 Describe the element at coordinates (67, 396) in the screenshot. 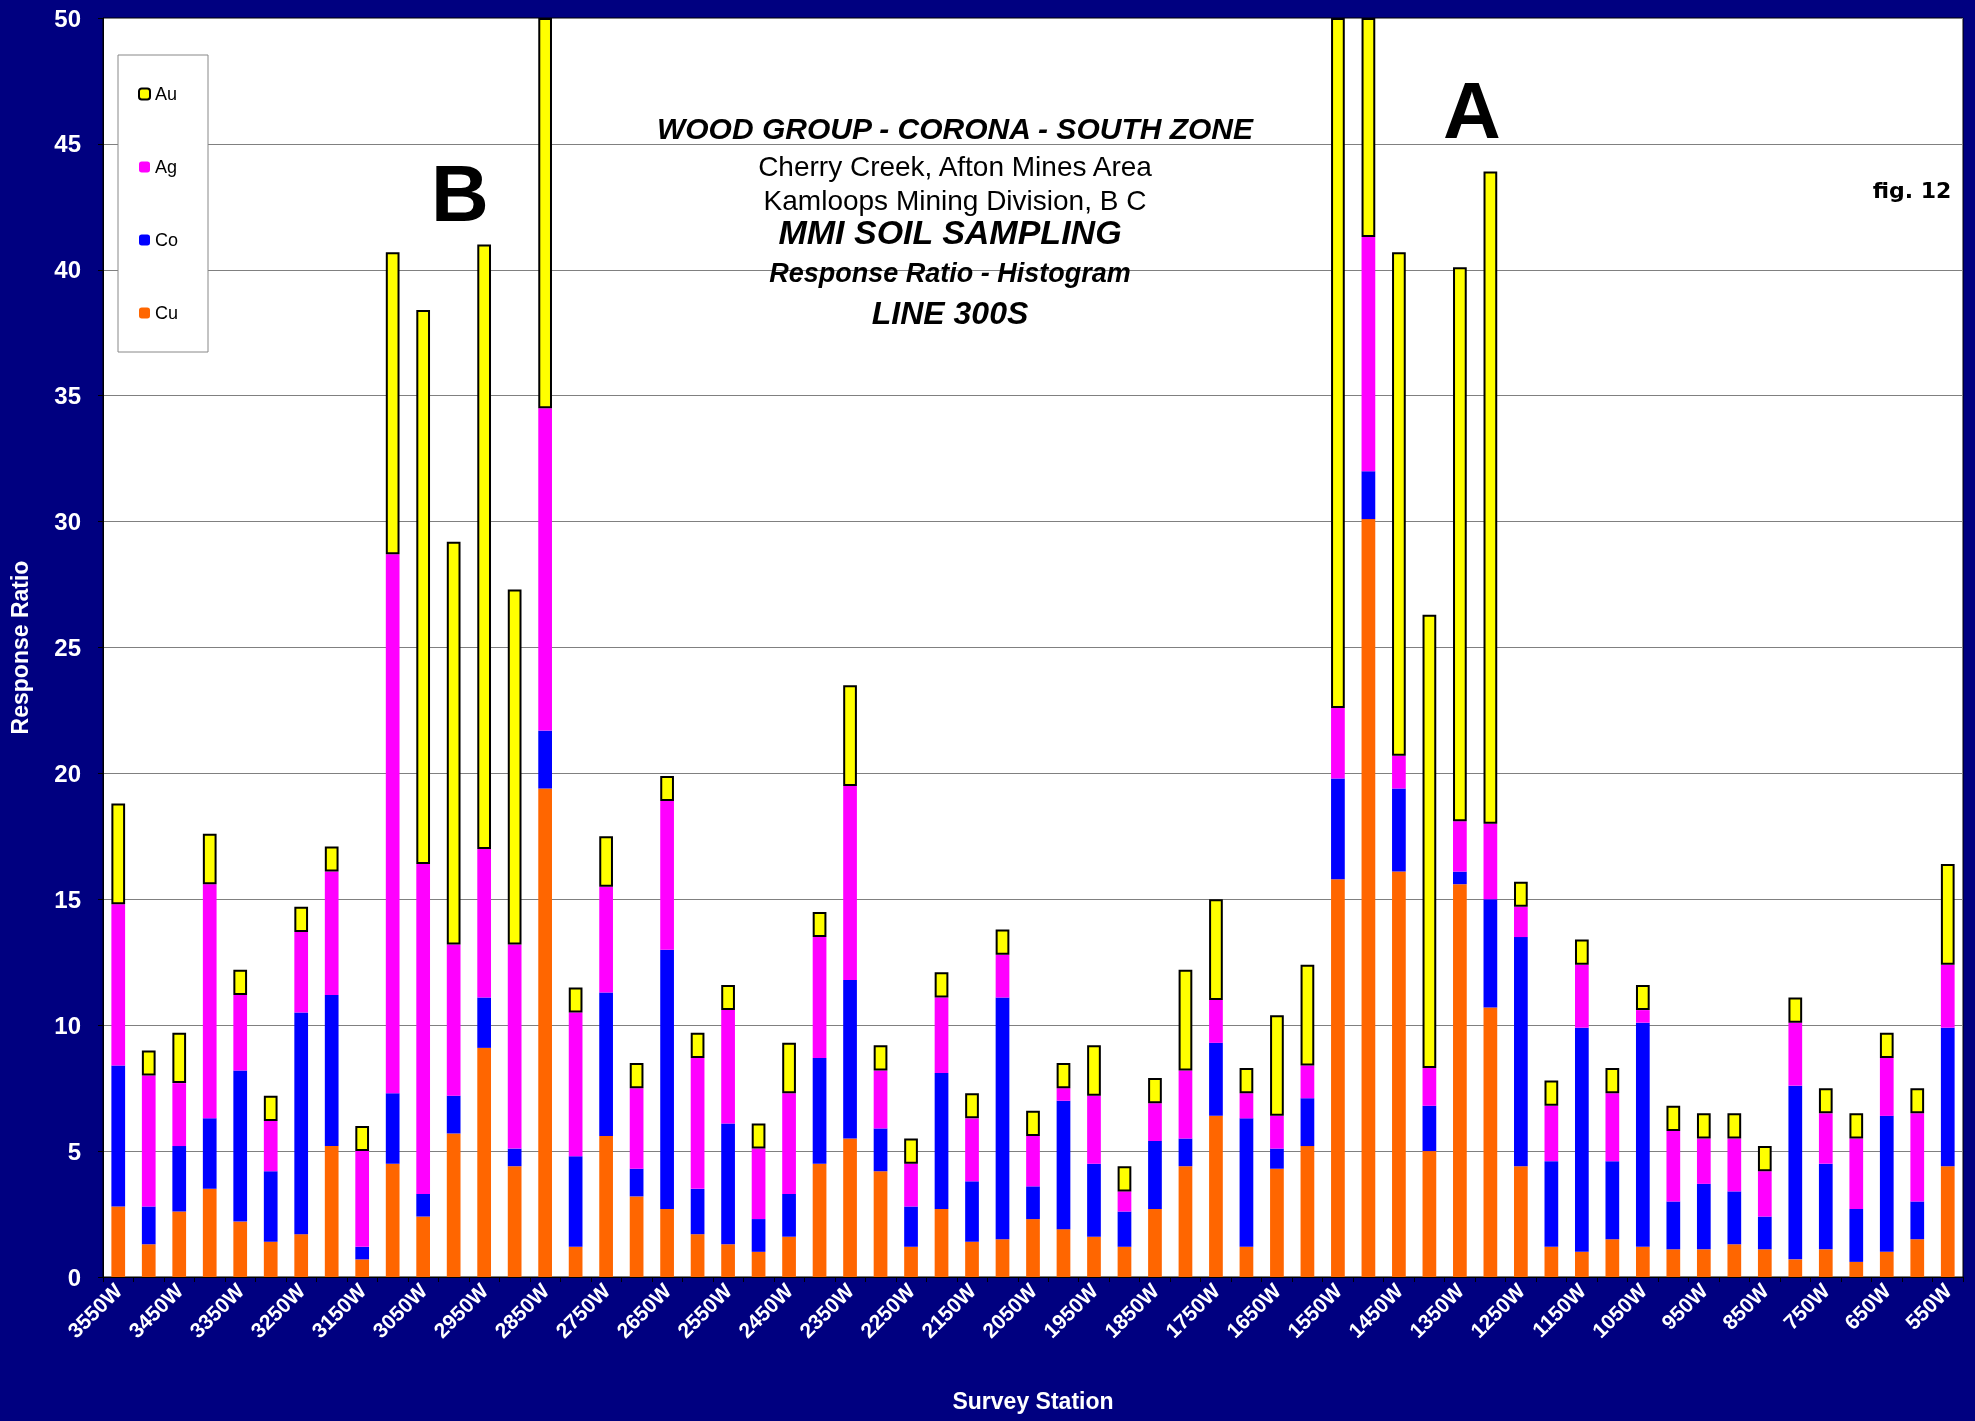

I see `y-tick-label: 35` at that location.